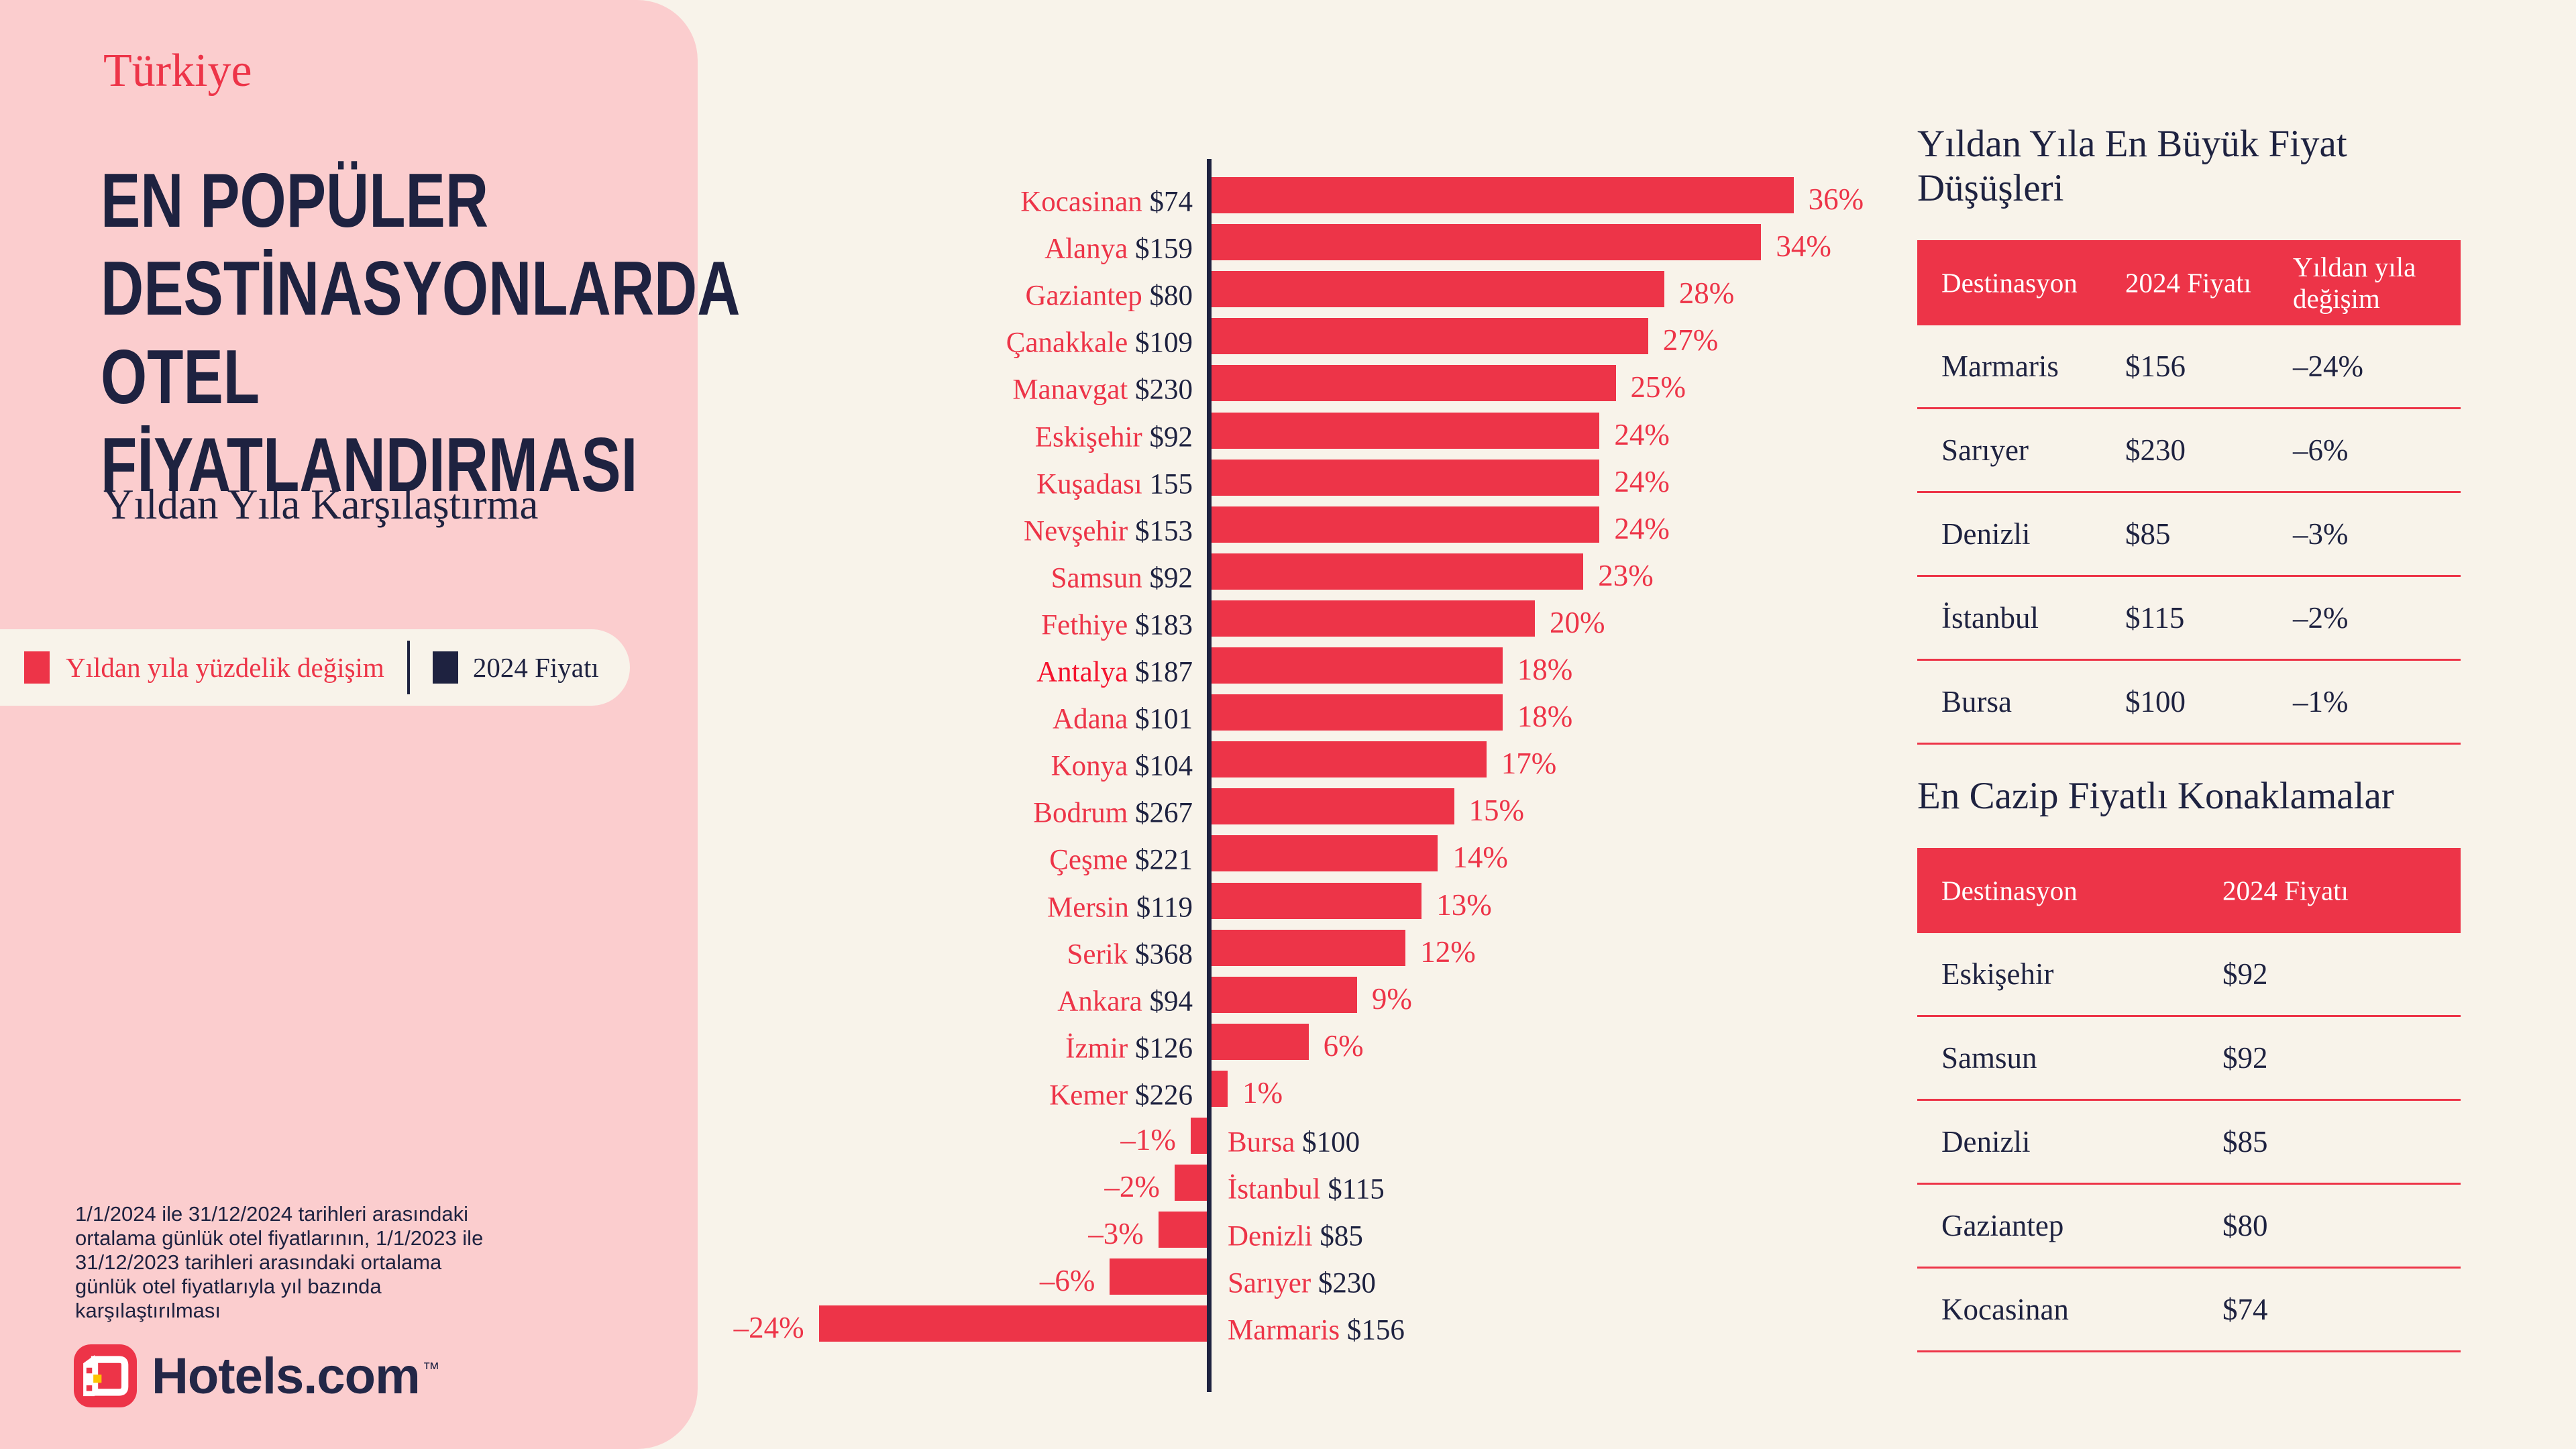 This screenshot has height=1449, width=2576. What do you see at coordinates (2189, 451) in the screenshot?
I see `table-row: Sarıyer $230 –6%` at bounding box center [2189, 451].